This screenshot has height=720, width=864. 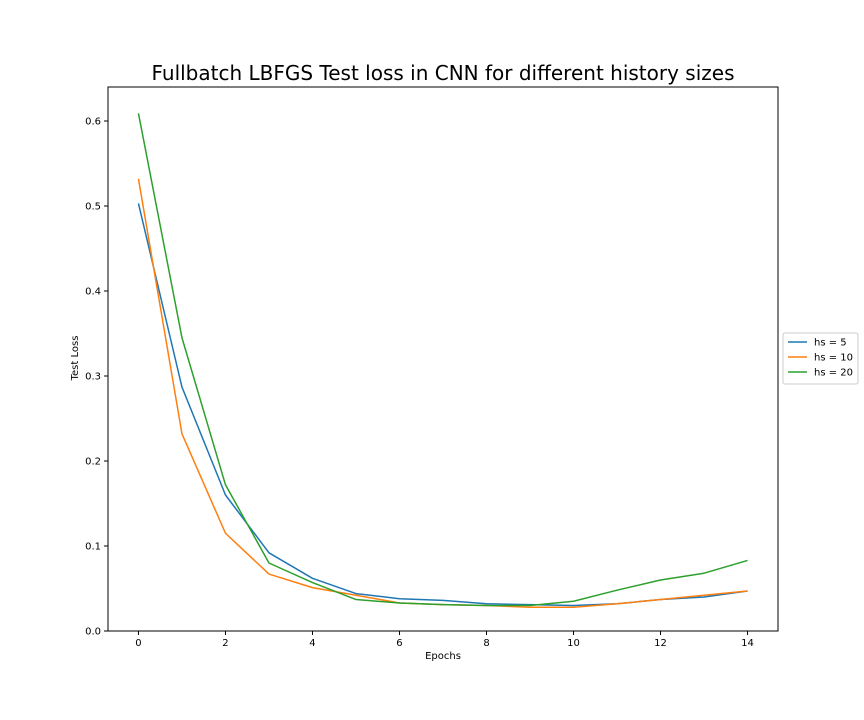 What do you see at coordinates (93, 462) in the screenshot?
I see `y-tick-label: 0.2` at bounding box center [93, 462].